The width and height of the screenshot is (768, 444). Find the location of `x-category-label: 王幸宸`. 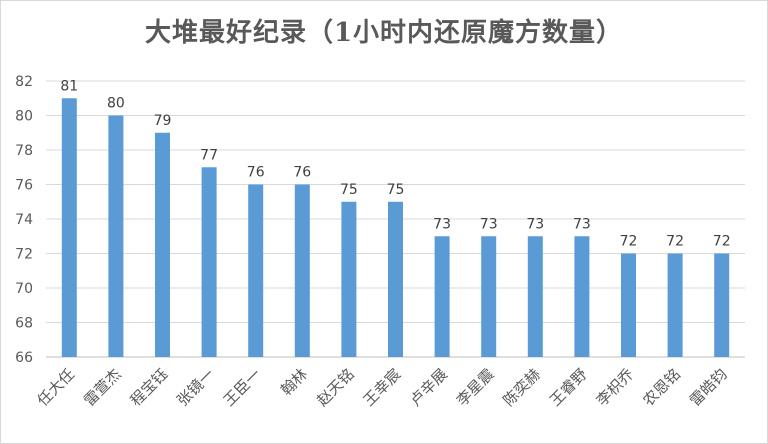

x-category-label: 王幸宸 is located at coordinates (382, 387).